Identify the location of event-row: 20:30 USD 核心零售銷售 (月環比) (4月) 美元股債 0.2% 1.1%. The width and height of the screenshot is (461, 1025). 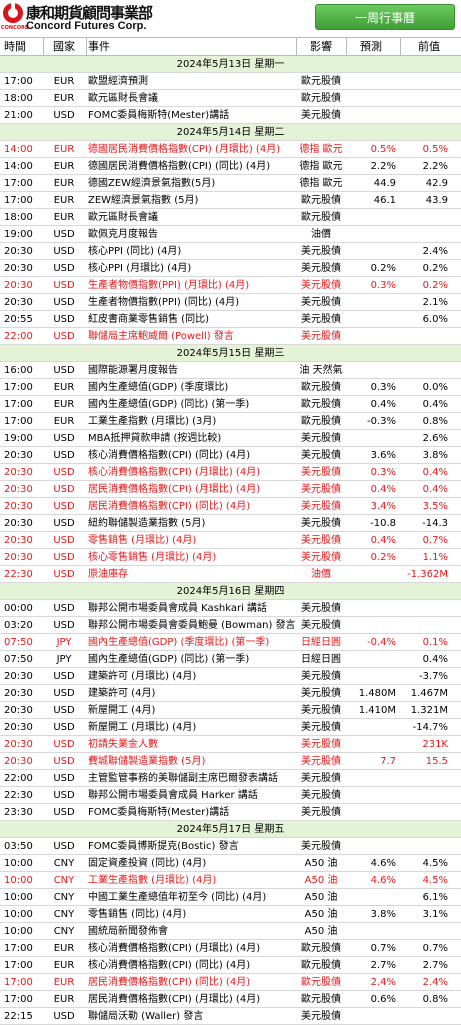
(230, 557).